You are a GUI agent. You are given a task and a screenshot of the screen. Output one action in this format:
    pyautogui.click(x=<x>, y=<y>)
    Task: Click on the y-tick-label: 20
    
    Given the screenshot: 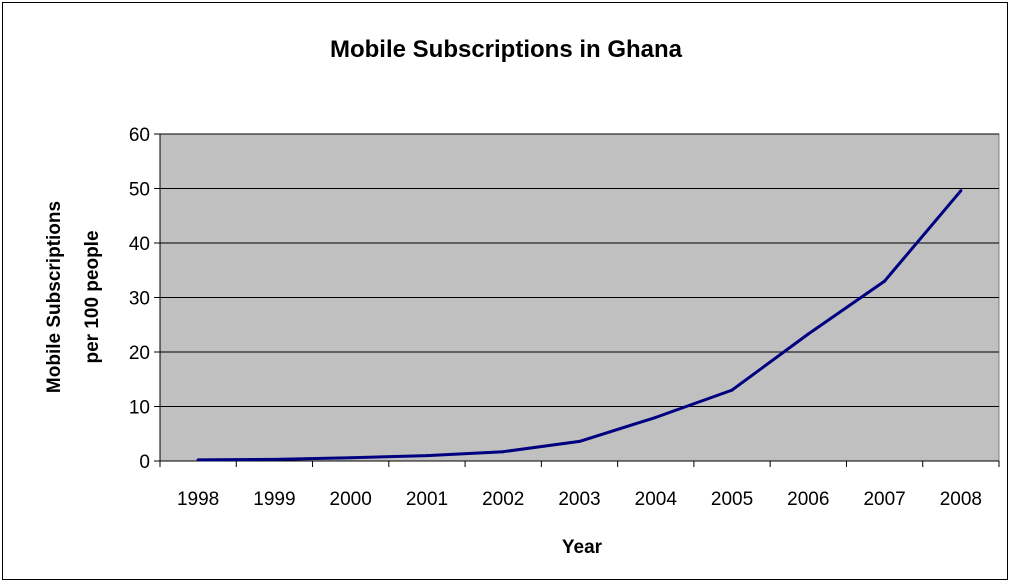 What is the action you would take?
    pyautogui.click(x=139, y=353)
    